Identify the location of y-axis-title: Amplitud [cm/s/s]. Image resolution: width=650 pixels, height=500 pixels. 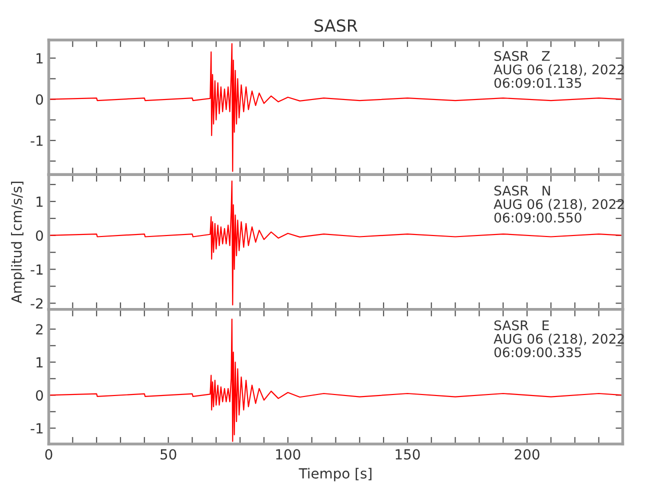
(17, 243).